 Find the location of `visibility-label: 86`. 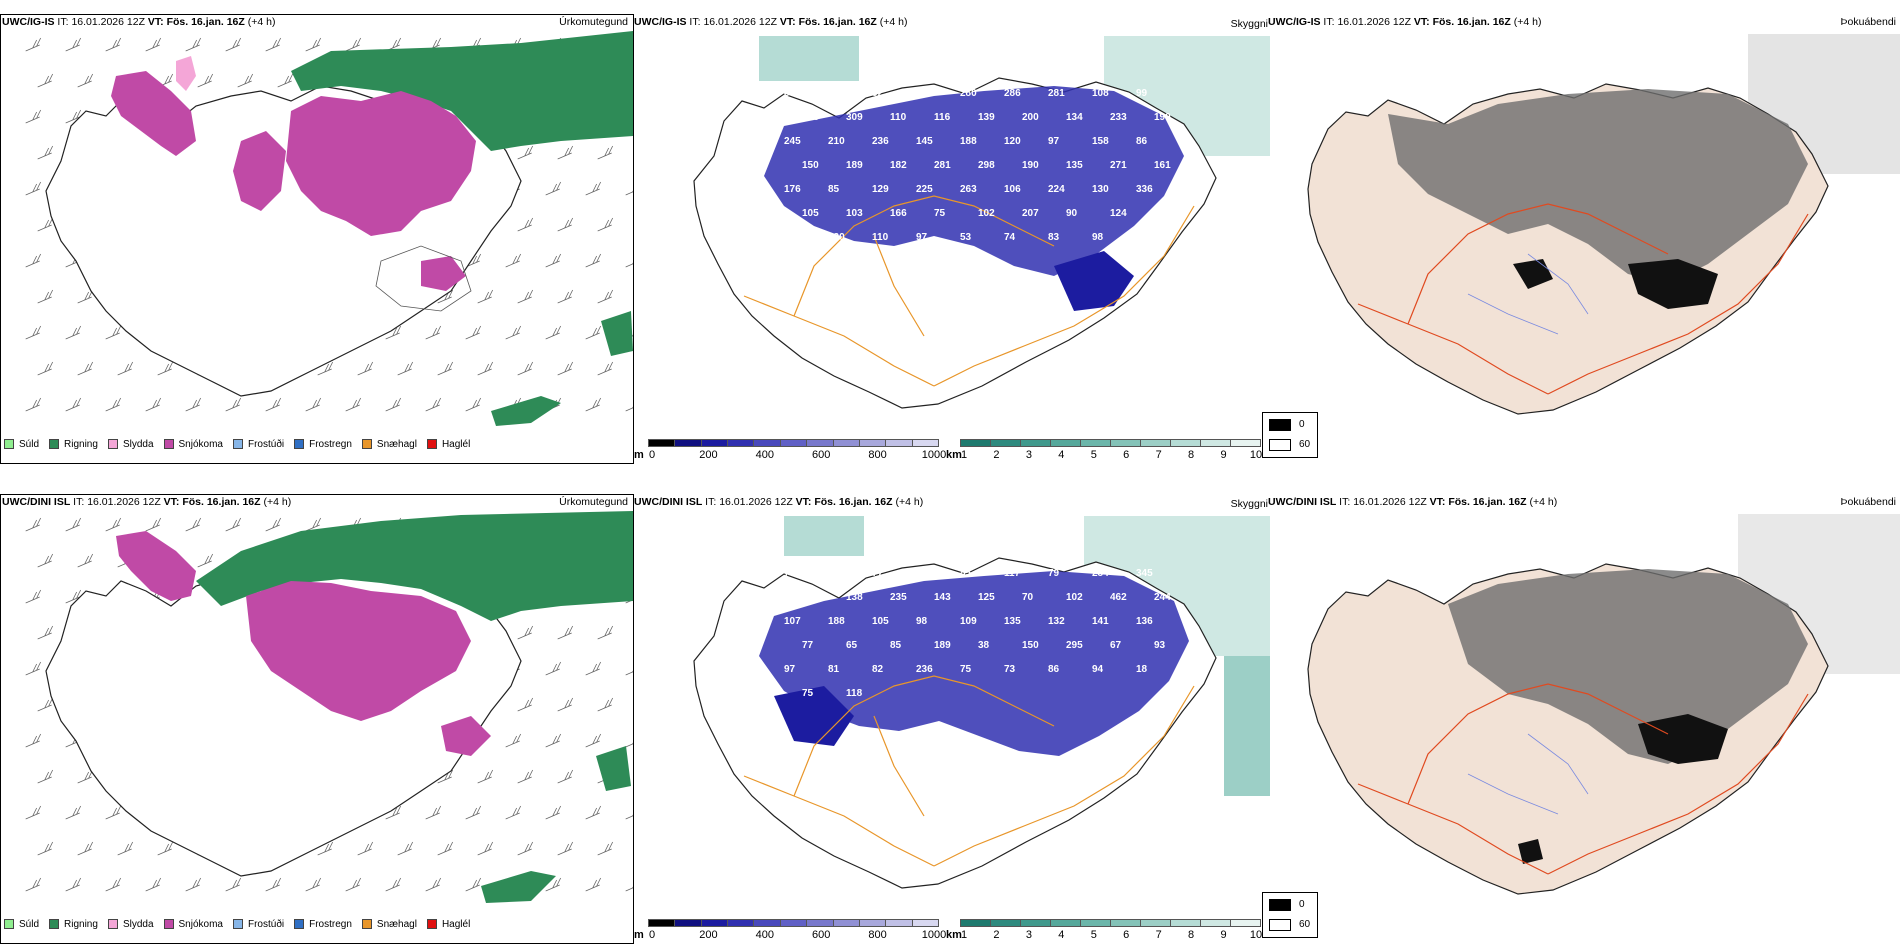

visibility-label: 86 is located at coordinates (1054, 669).